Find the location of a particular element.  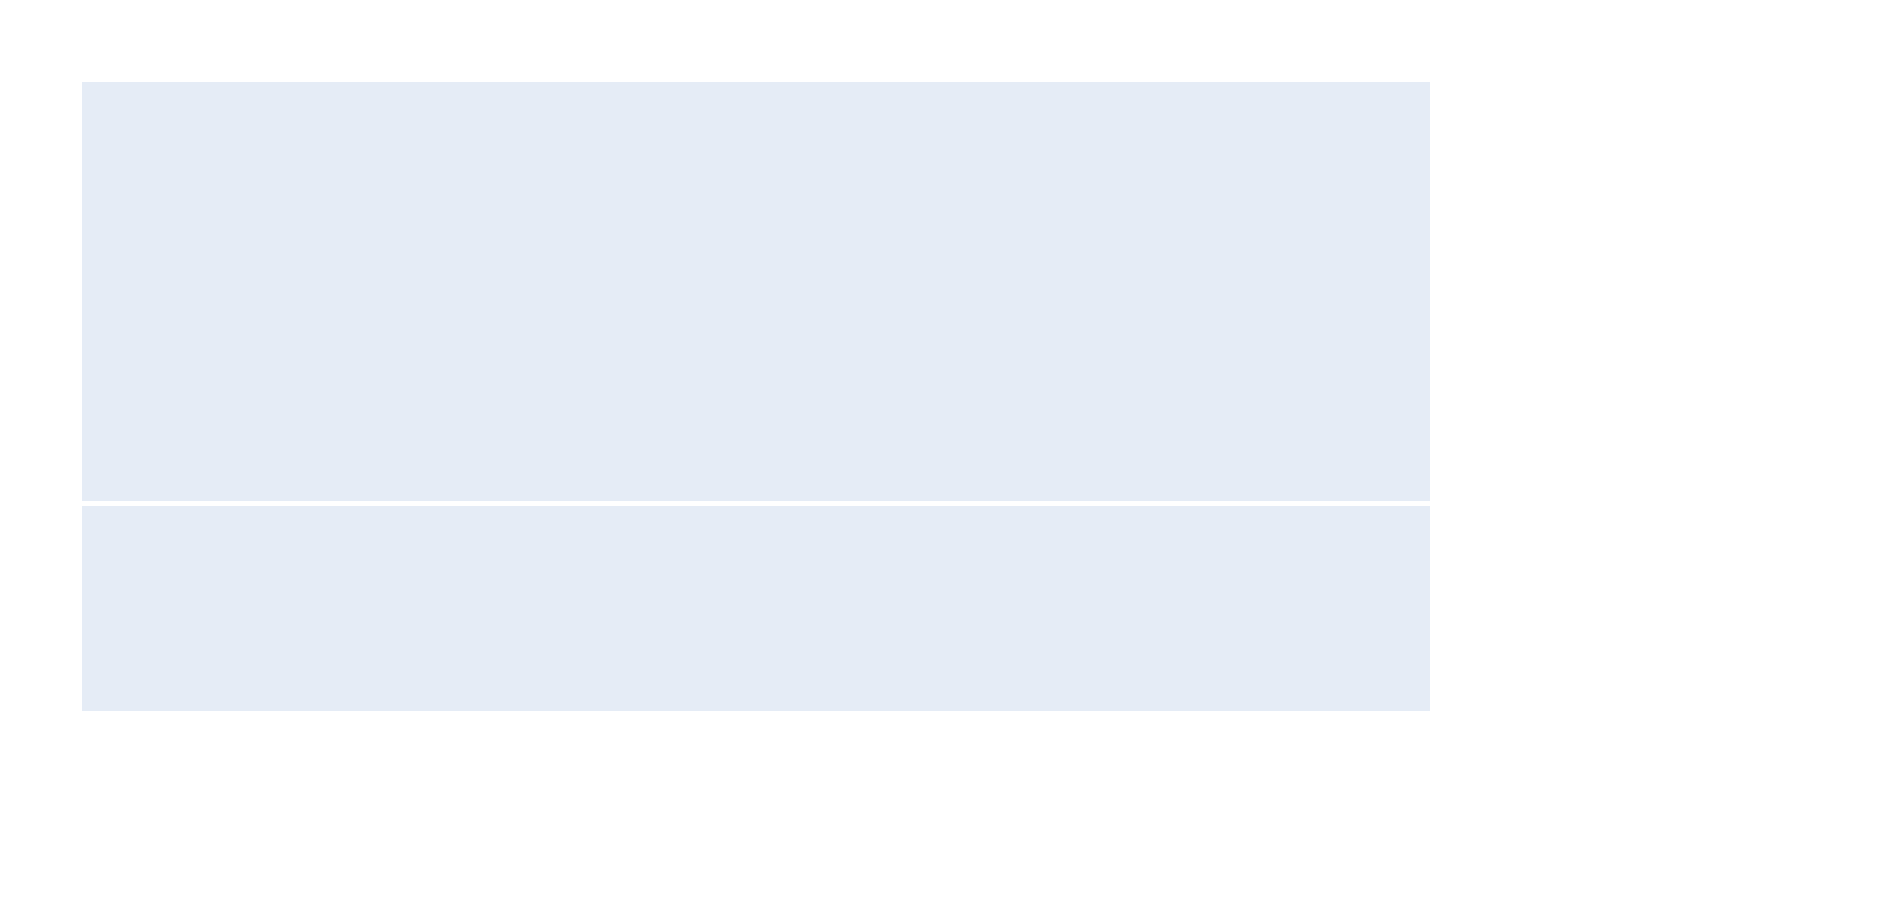

other-plot-svg is located at coordinates (756, 661).